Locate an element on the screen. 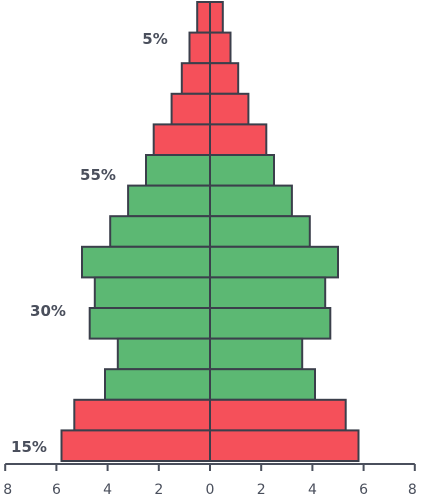 The height and width of the screenshot is (500, 421). x-axis: 8 6 4 2 0 2 4 6 8 is located at coordinates (210, 481).